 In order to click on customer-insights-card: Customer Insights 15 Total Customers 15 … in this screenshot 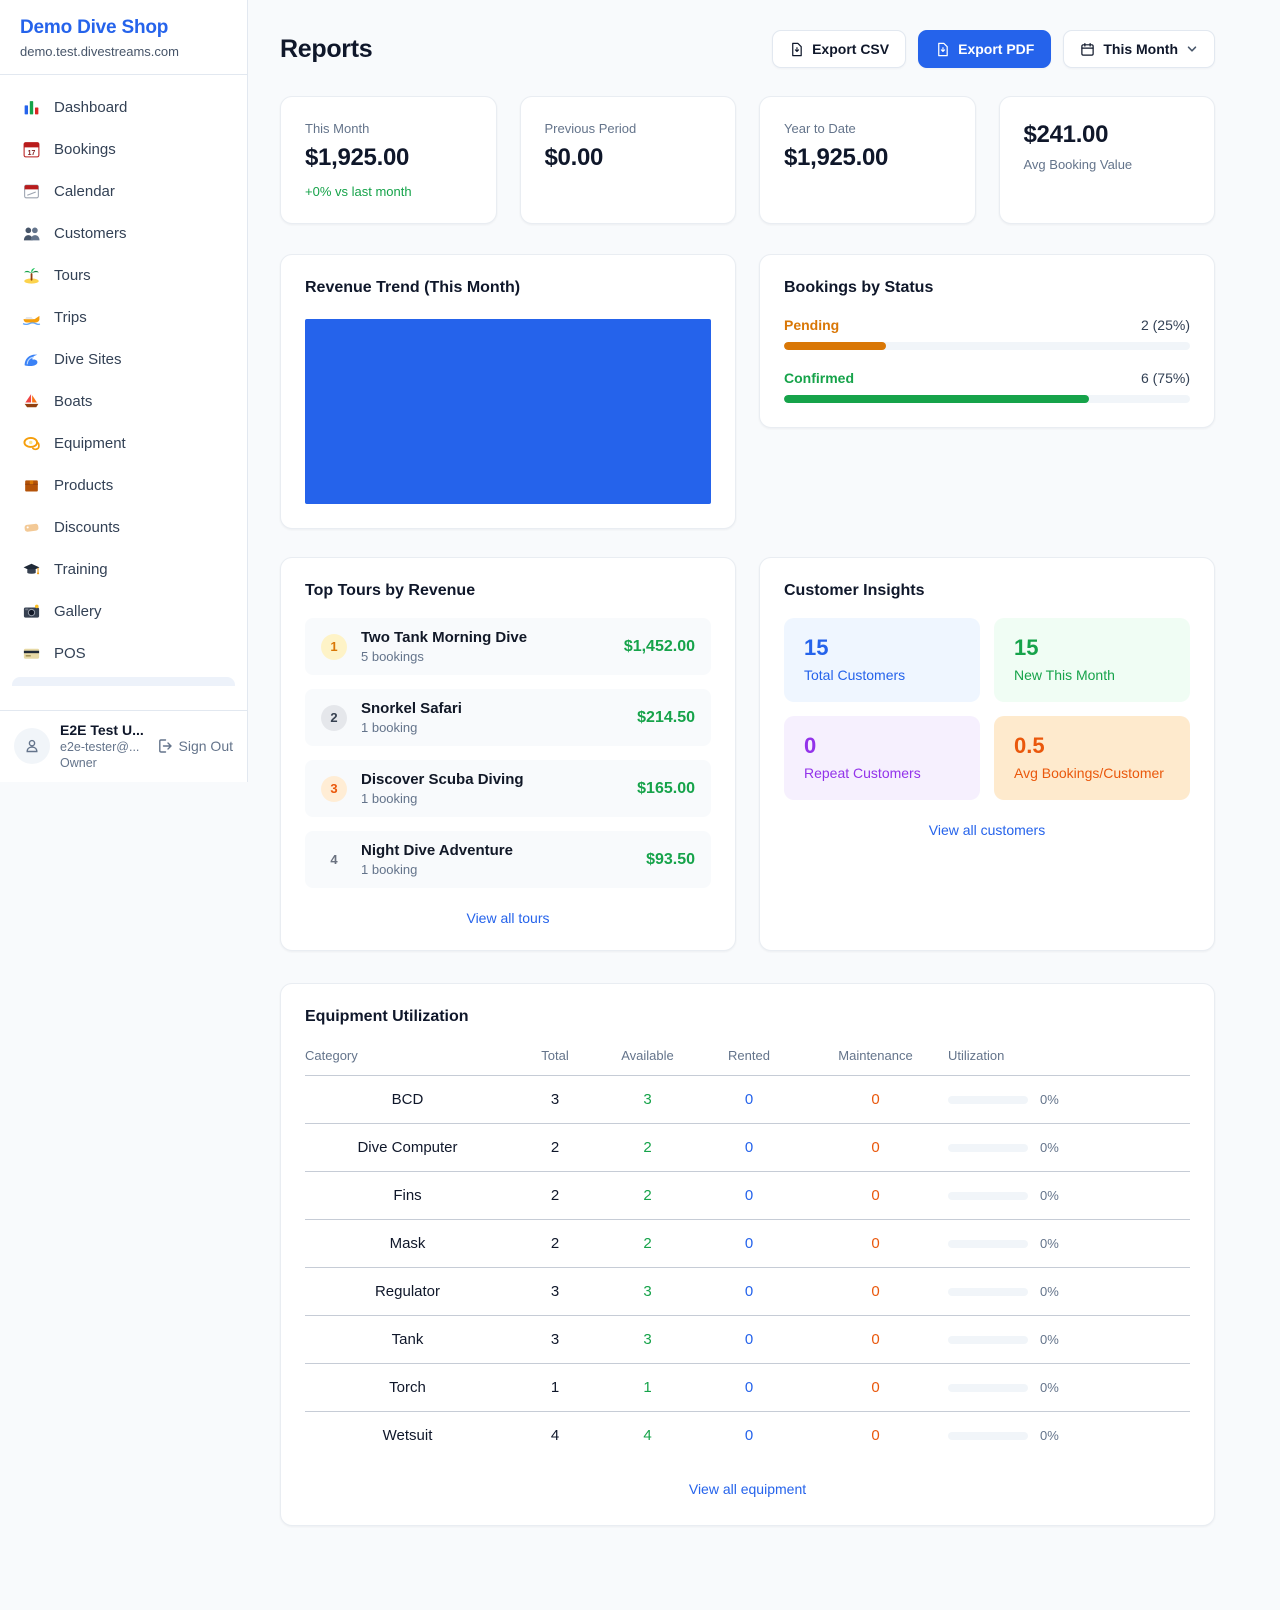, I will do `click(987, 754)`.